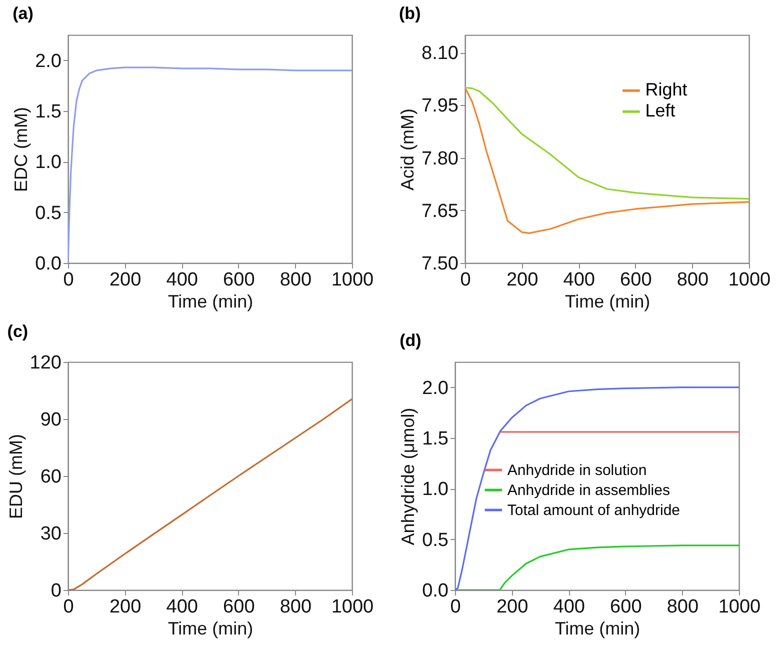 This screenshot has height=653, width=782. Describe the element at coordinates (408, 477) in the screenshot. I see `y-axis-title: Anhydride (μmol)` at that location.